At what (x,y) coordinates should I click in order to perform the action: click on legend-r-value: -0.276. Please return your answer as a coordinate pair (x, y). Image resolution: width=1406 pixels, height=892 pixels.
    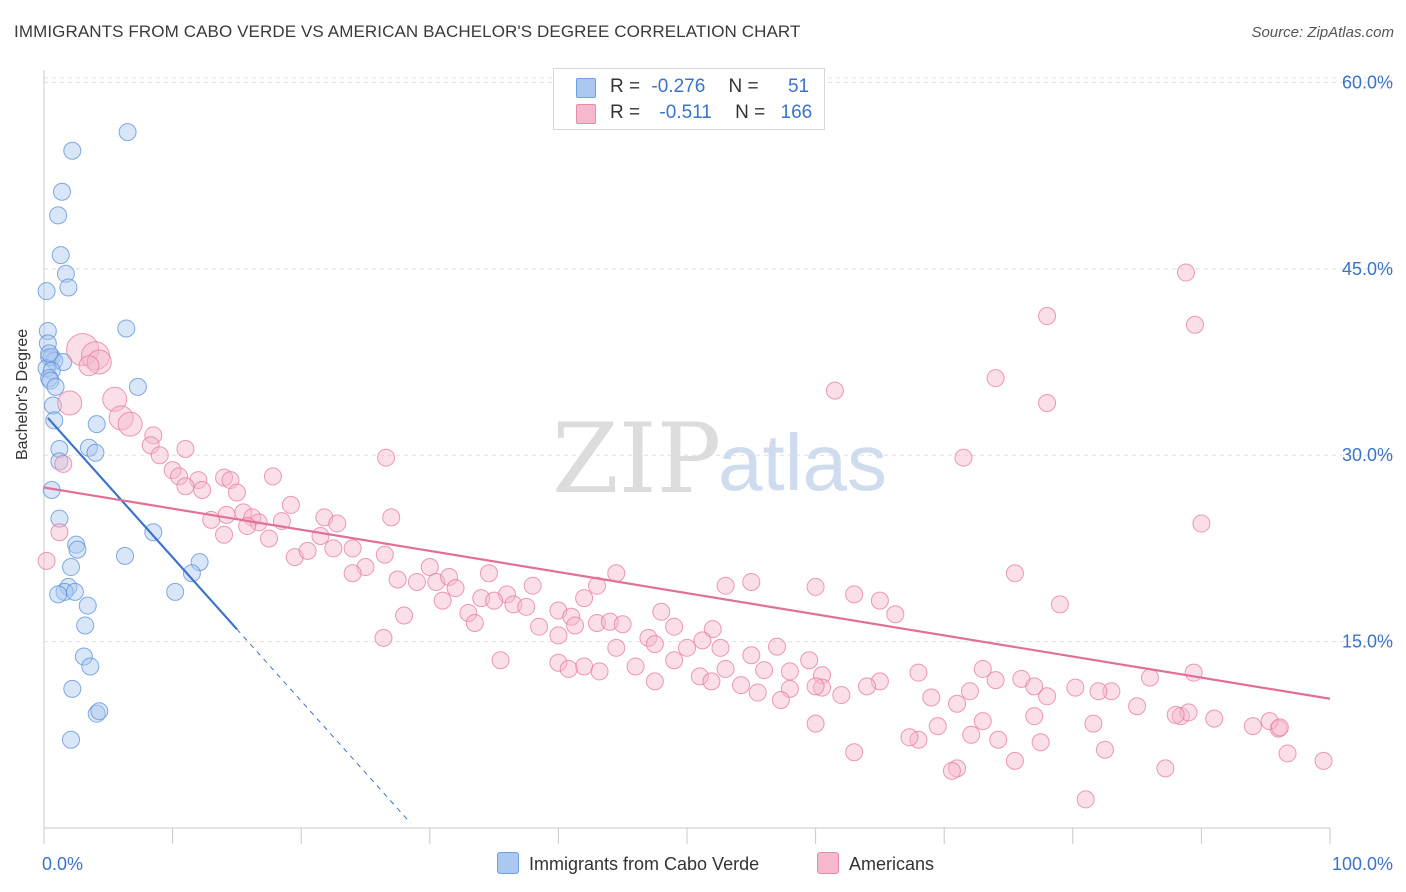
    Looking at the image, I should click on (678, 86).